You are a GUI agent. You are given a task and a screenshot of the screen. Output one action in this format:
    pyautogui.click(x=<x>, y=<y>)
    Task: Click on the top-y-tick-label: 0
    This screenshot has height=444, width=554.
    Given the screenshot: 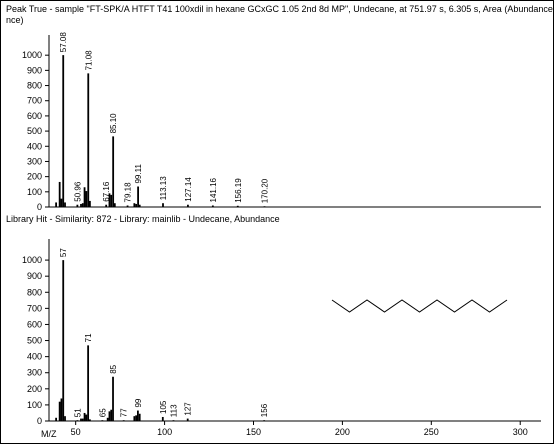 What is the action you would take?
    pyautogui.click(x=39, y=207)
    